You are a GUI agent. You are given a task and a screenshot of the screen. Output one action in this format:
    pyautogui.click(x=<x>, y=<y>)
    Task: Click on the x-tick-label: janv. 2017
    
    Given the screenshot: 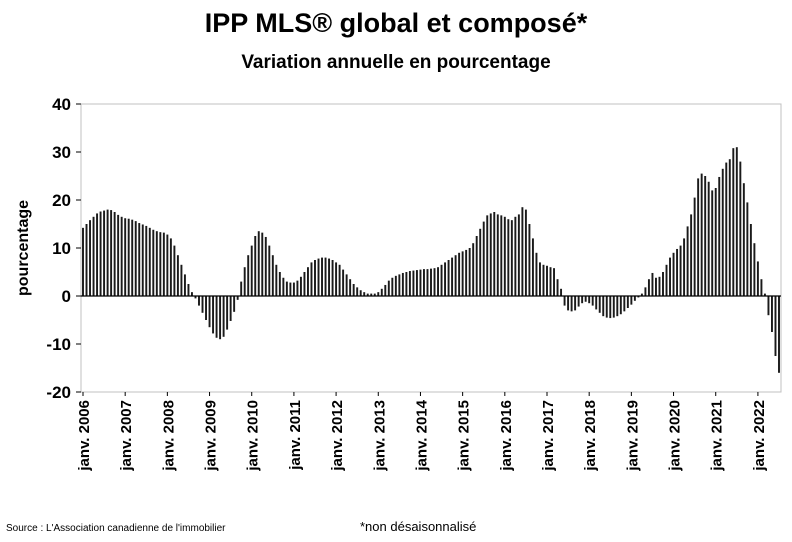 What is the action you would take?
    pyautogui.click(x=548, y=436)
    